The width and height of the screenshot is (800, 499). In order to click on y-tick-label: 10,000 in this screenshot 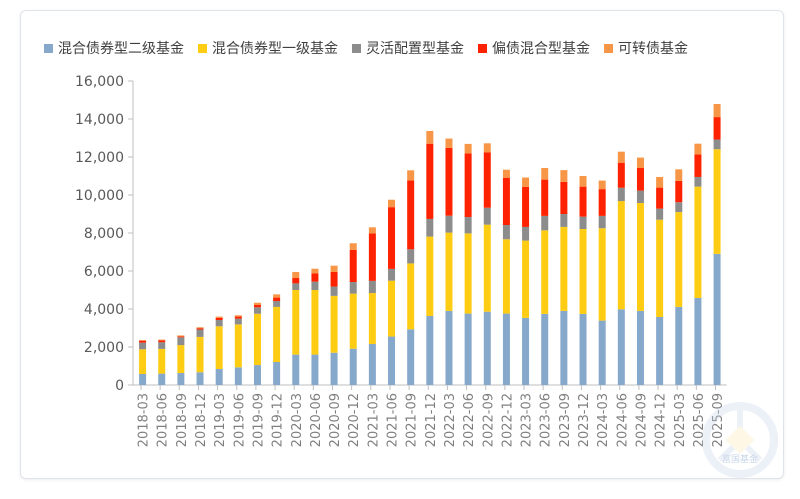, I will do `click(99, 196)`.